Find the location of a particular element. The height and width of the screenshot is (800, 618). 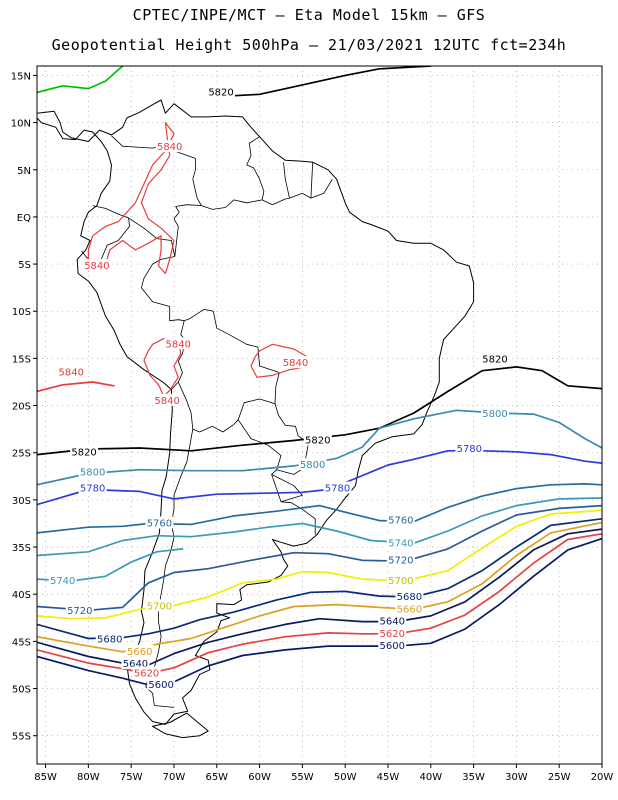

lat-tick-label: 55S is located at coordinates (21, 737).